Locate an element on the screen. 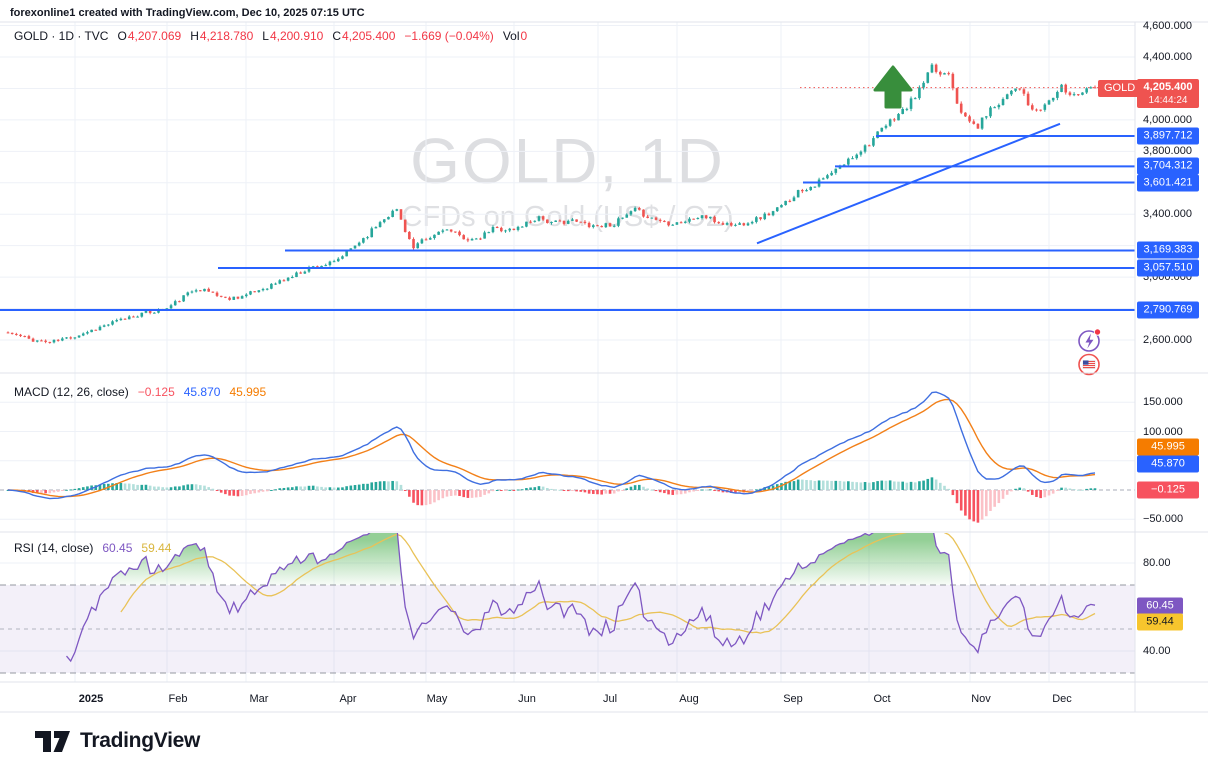  up-arrow-annotation is located at coordinates (893, 87).